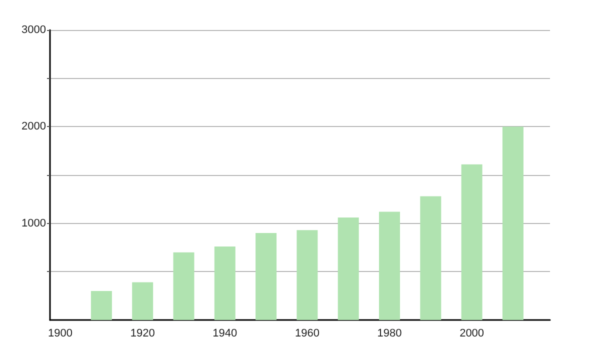  What do you see at coordinates (472, 334) in the screenshot?
I see `x-tick-label: 2000` at bounding box center [472, 334].